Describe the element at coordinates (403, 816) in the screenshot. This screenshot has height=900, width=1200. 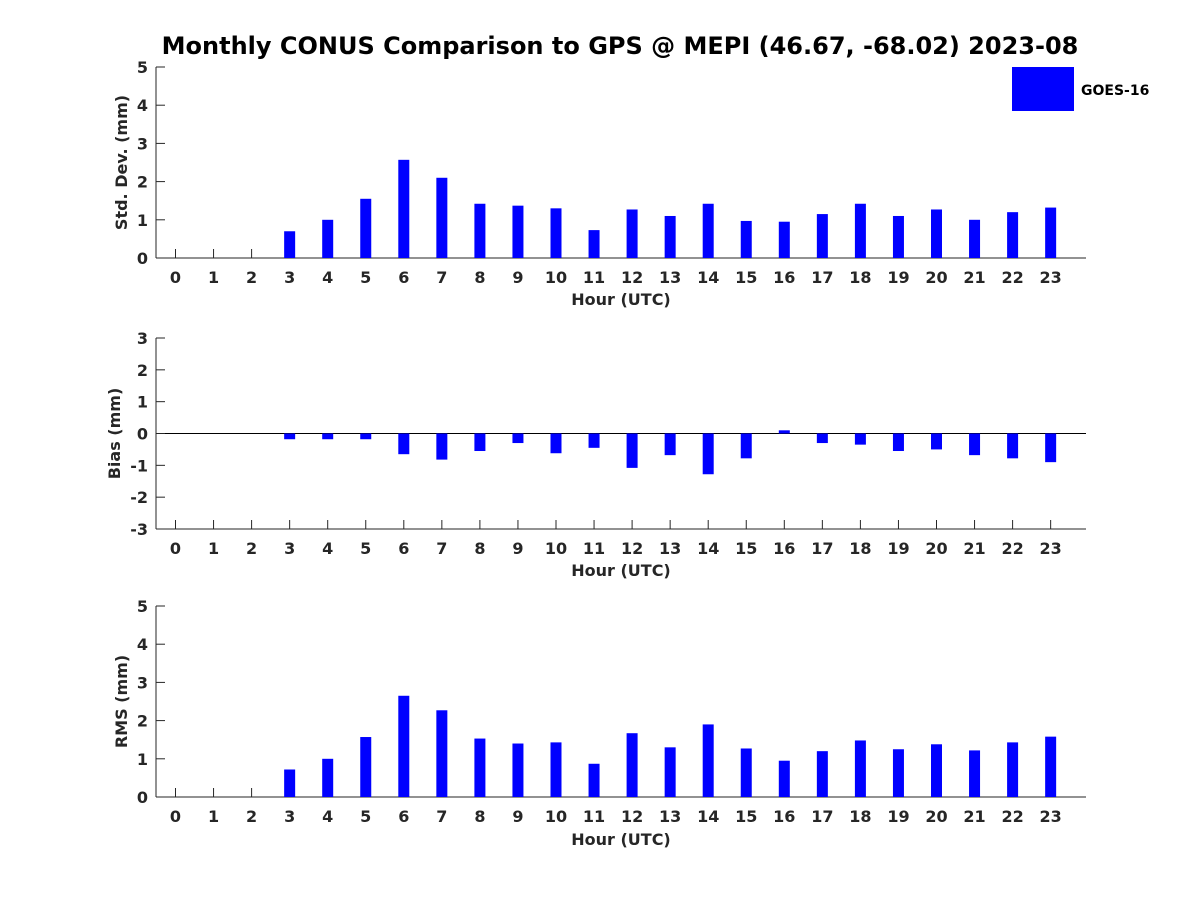
I see `rms-x-tick-label: 6` at that location.